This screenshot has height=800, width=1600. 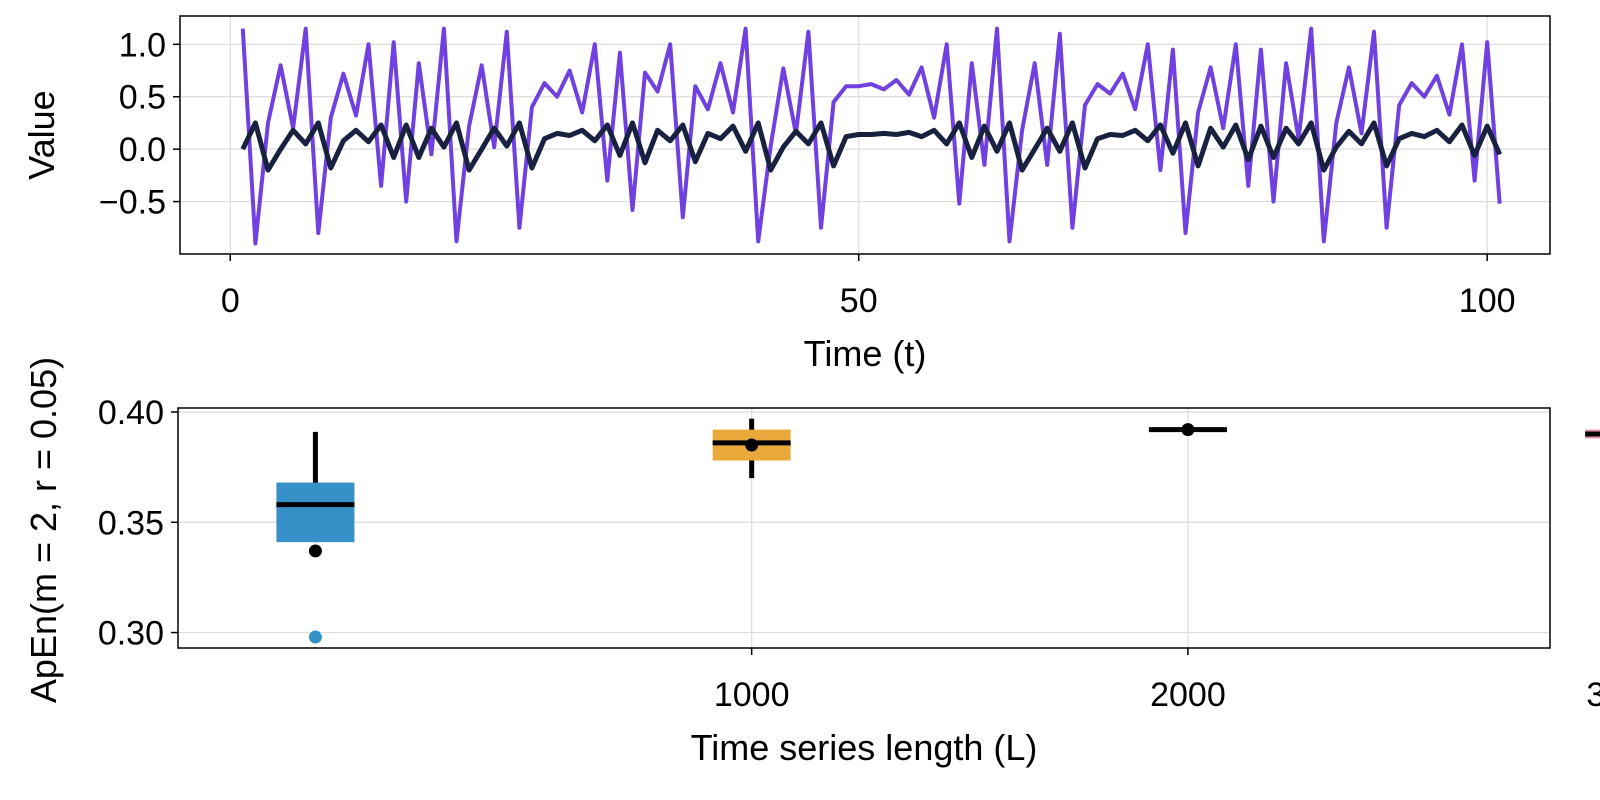 I want to click on box-plot-x-tick-label: 3000, so click(x=1593, y=695).